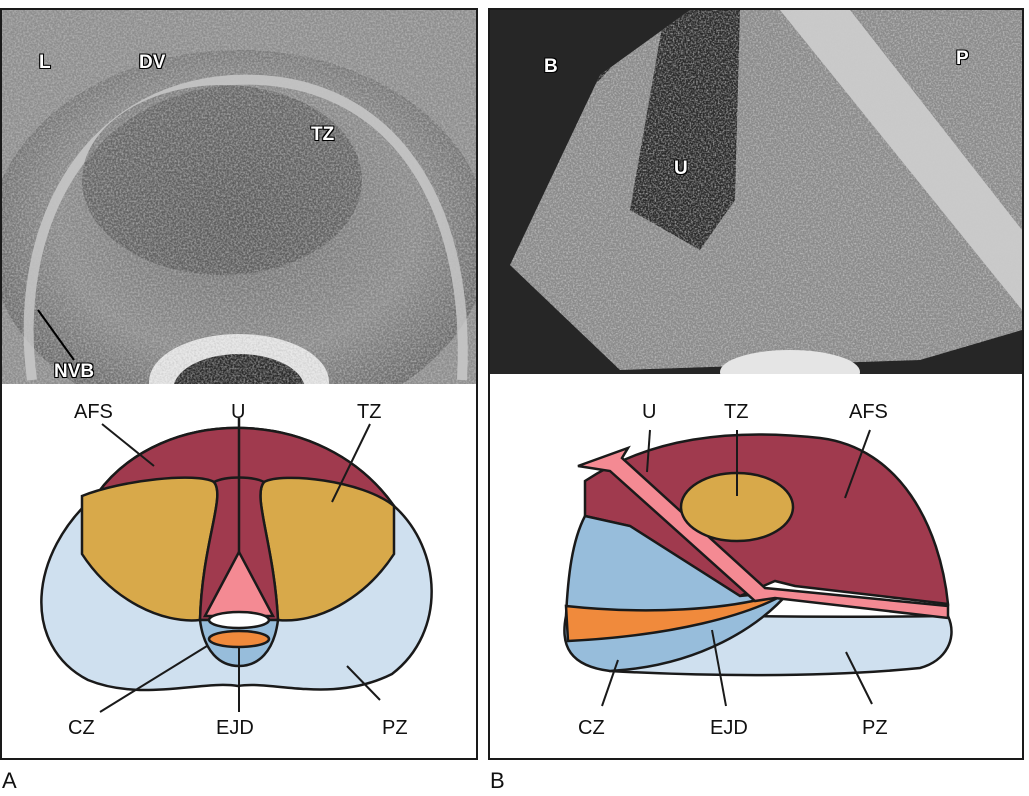  Describe the element at coordinates (719, 668) in the screenshot. I see `leader-ejd` at that location.